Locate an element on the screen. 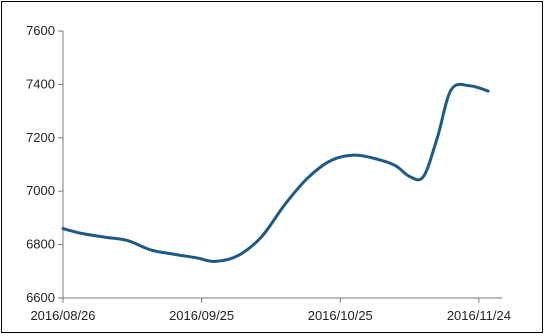 The image size is (546, 336). y-tick-label-6600: 6600 is located at coordinates (40, 297).